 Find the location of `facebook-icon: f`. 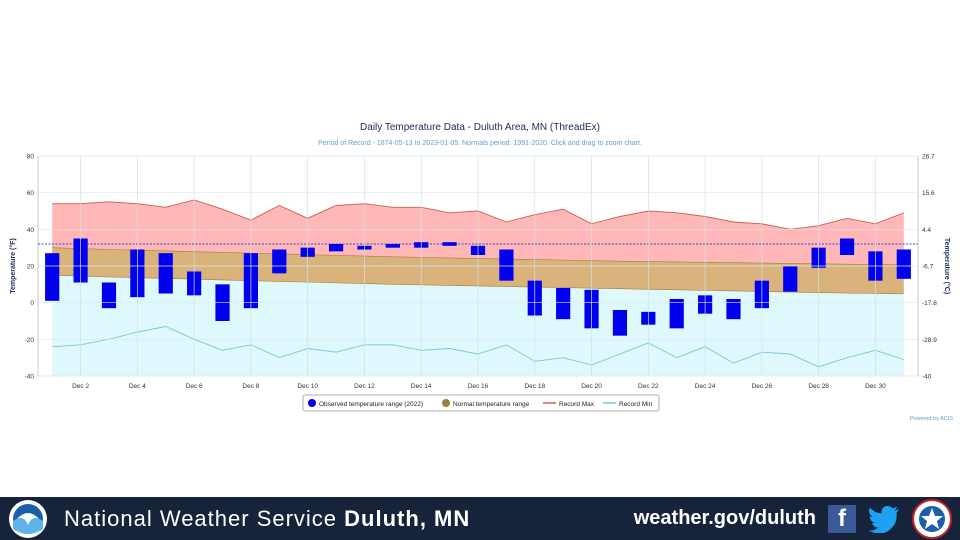

facebook-icon: f is located at coordinates (842, 518).